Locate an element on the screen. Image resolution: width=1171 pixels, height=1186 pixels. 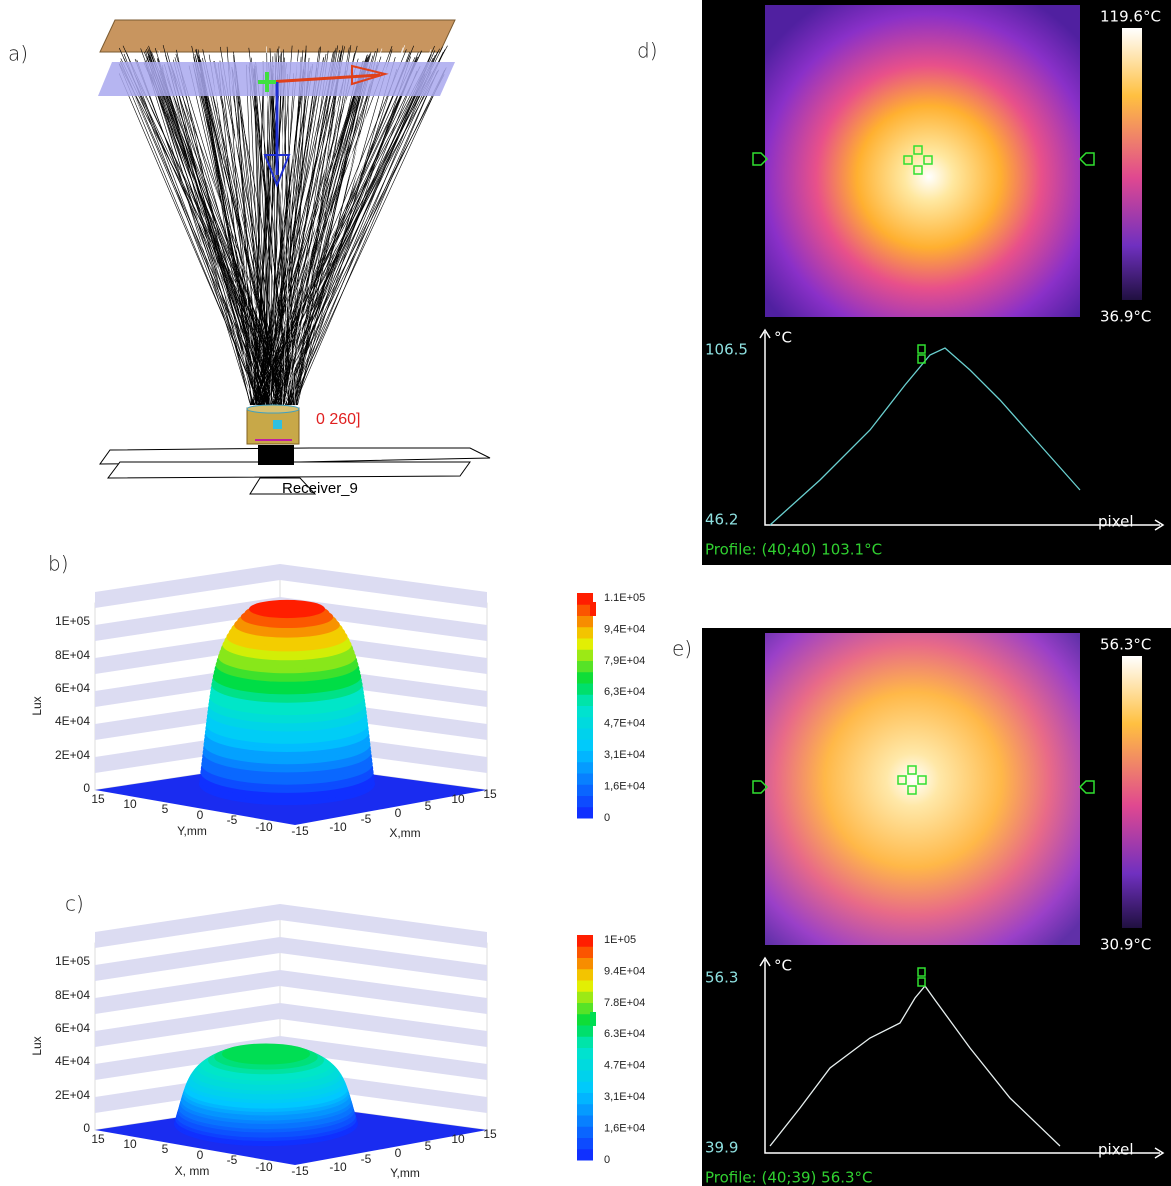
colorbar is located at coordinates (1132, 164).